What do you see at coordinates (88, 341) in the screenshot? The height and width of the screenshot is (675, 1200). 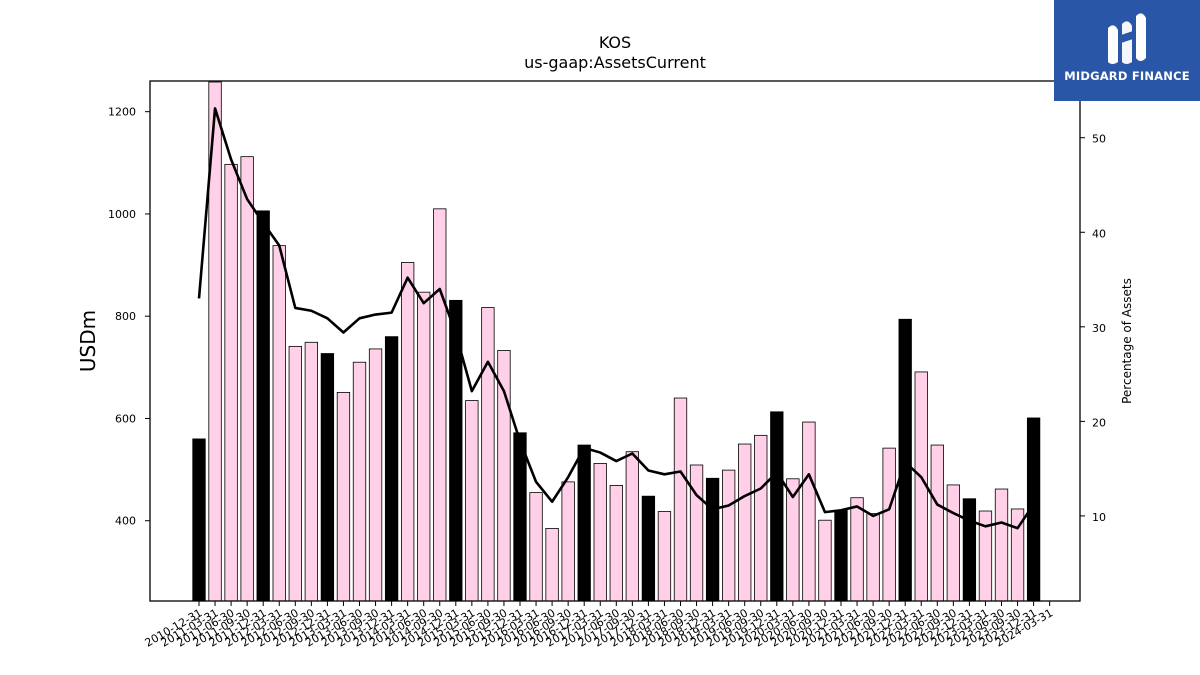 I see `y-axis-label: USDm` at bounding box center [88, 341].